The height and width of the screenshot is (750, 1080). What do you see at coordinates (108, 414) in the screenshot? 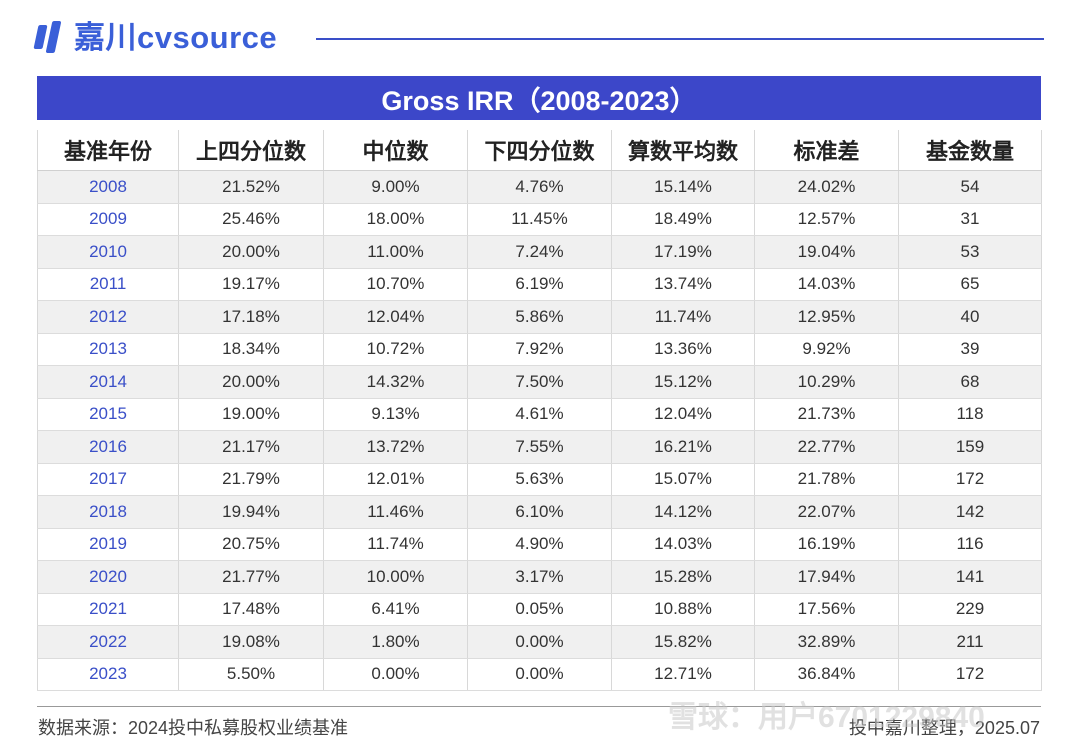
I see `year-cell: 2015` at bounding box center [108, 414].